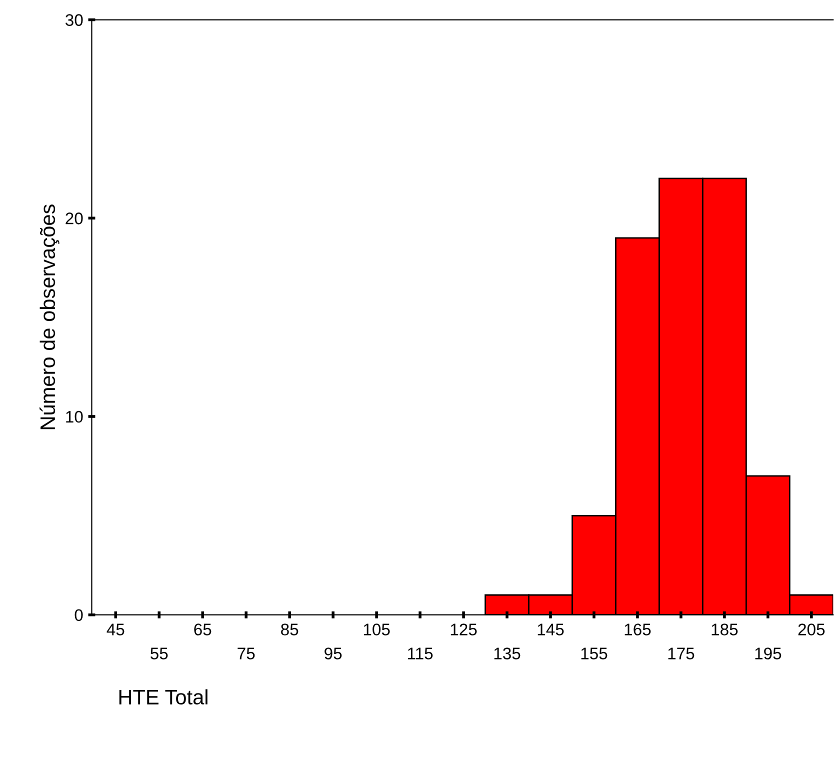  What do you see at coordinates (246, 654) in the screenshot?
I see `x2-tick-label: 75` at bounding box center [246, 654].